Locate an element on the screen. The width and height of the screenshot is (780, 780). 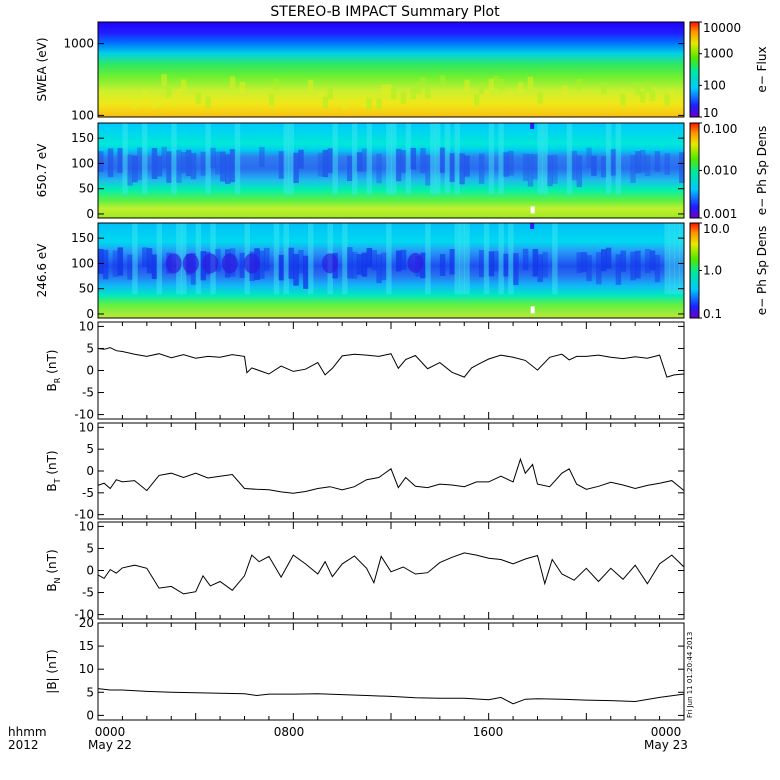
footer-year-label: 2012 is located at coordinates (23, 745).